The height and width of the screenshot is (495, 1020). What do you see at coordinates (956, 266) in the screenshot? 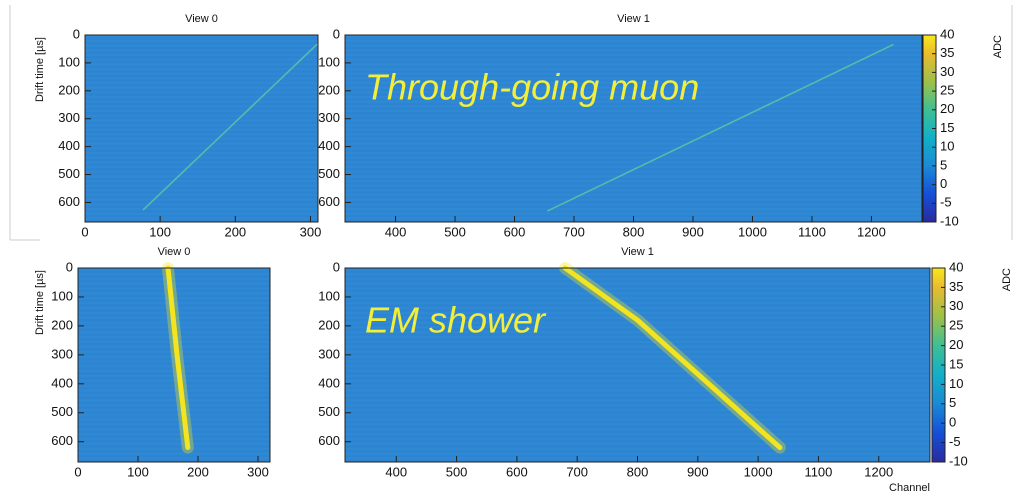
I see `colorbar-tick-label: 40` at bounding box center [956, 266].